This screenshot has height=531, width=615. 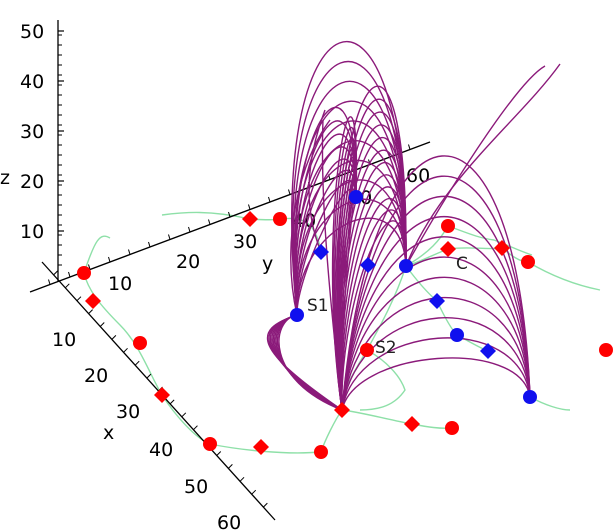 I want to click on annotation-s2: S2, so click(x=386, y=348).